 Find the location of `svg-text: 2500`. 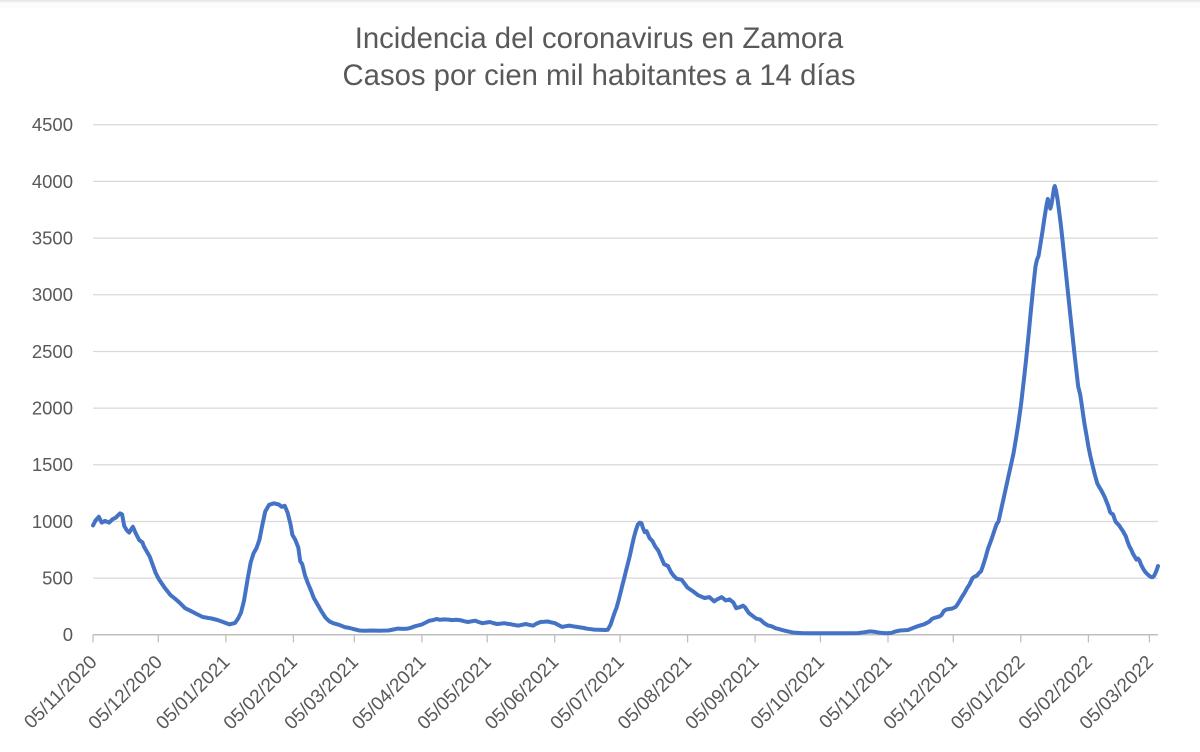

svg-text: 2500 is located at coordinates (52, 351).